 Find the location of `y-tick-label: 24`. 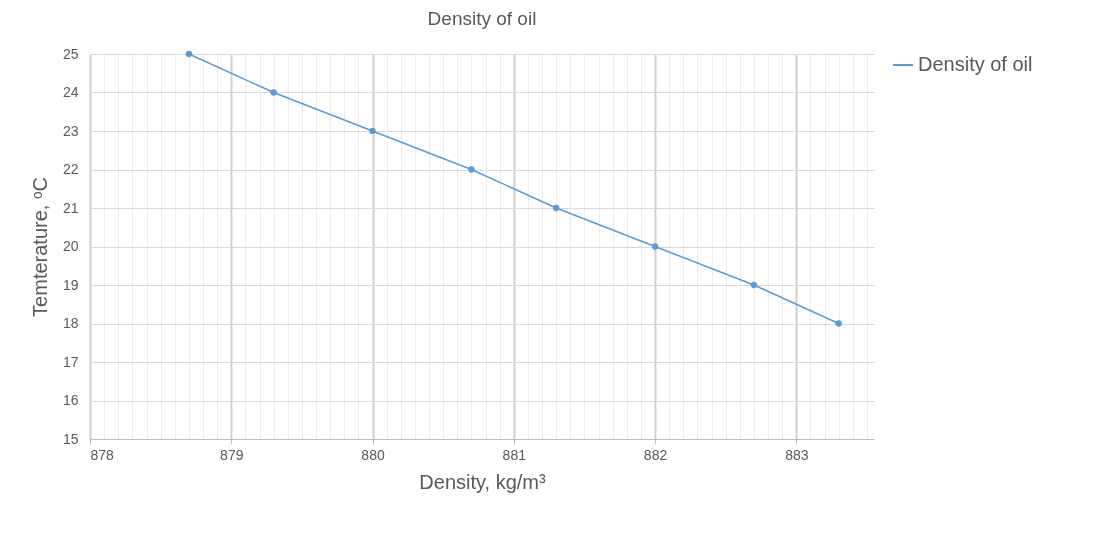

y-tick-label: 24 is located at coordinates (70, 92).